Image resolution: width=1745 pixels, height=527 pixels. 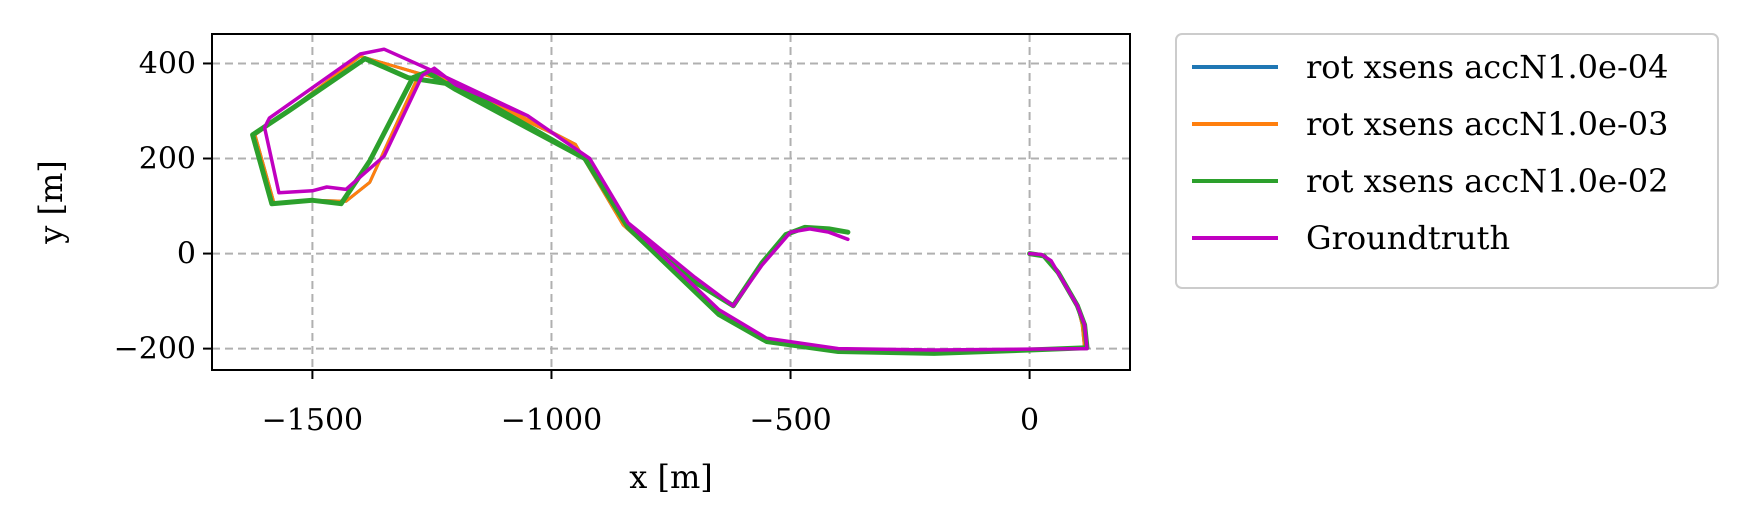 What do you see at coordinates (312, 420) in the screenshot?
I see `x-tick-label: −1500` at bounding box center [312, 420].